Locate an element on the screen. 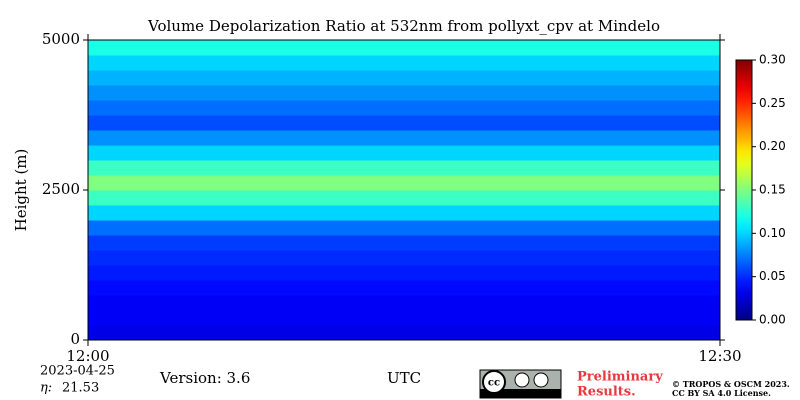  cc-logo: cc is located at coordinates (520, 384).